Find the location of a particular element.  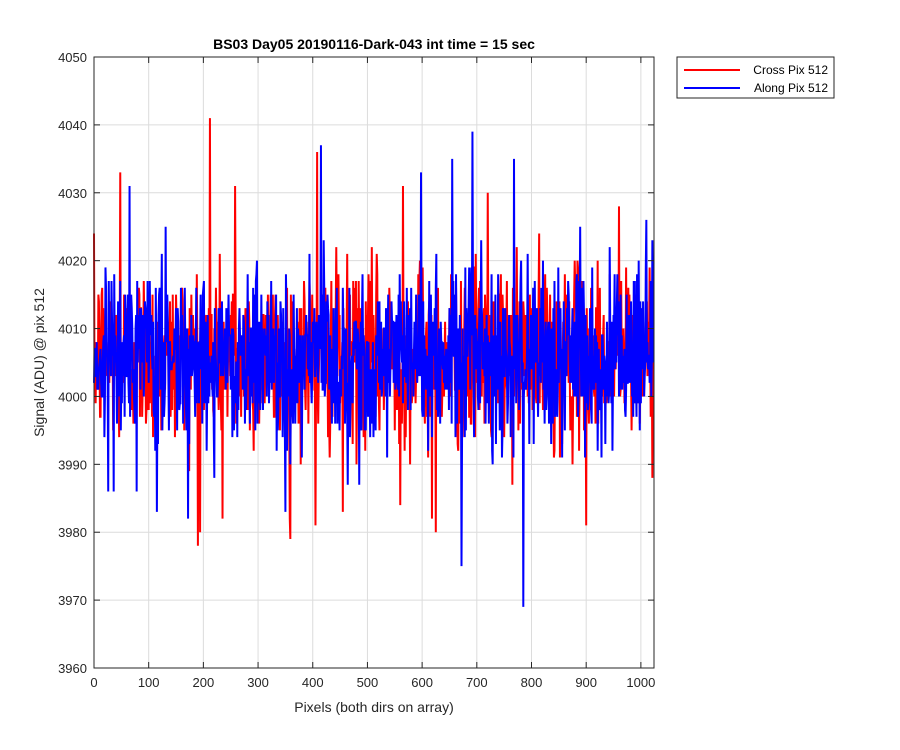

y-tick-label: 3970 is located at coordinates (72, 600).